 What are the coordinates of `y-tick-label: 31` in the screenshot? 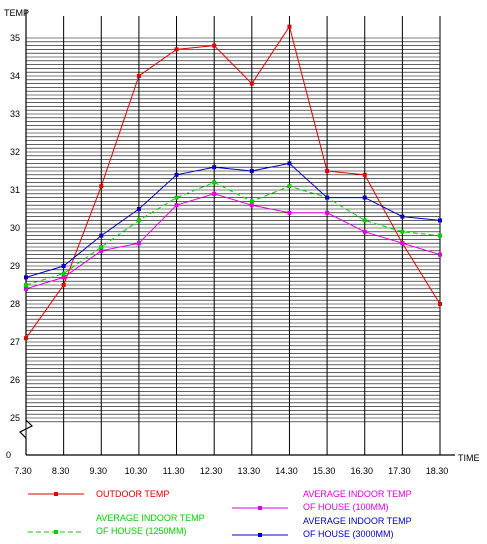 It's located at (15, 190).